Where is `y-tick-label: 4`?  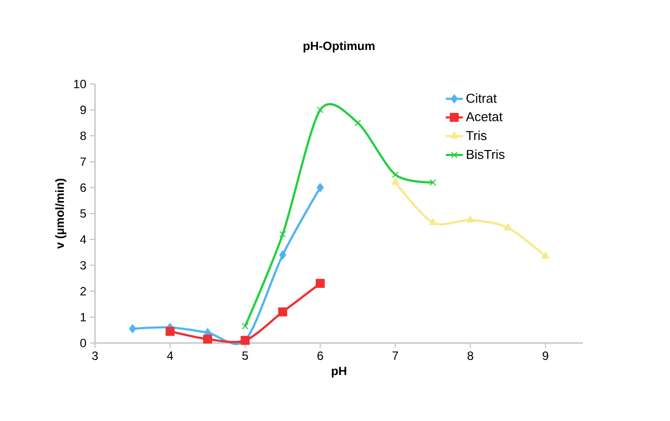
y-tick-label: 4 is located at coordinates (83, 239).